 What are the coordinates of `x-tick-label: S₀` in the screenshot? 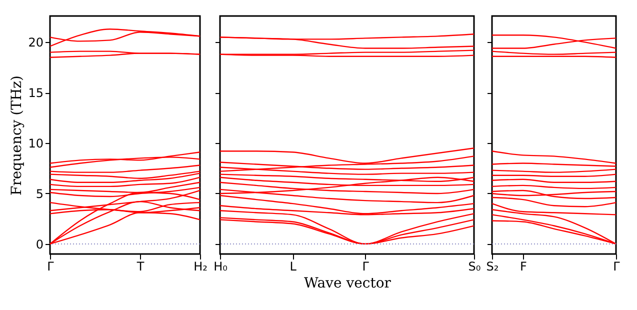 It's located at (474, 267).